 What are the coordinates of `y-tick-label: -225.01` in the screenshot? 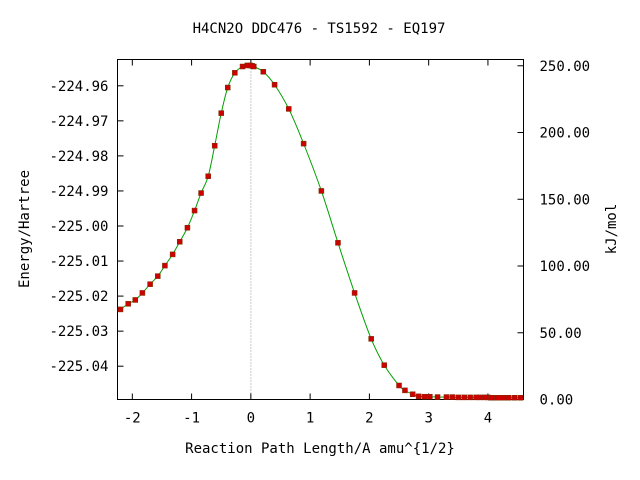 It's located at (78, 262).